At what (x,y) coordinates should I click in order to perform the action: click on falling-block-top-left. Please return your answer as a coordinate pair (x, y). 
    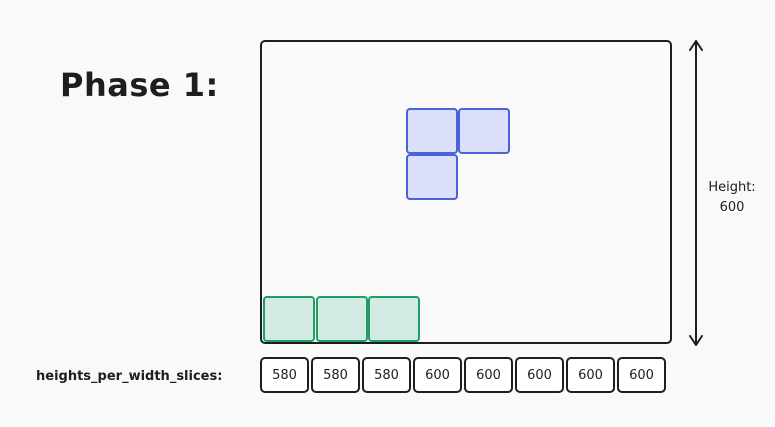
    Looking at the image, I should click on (432, 131).